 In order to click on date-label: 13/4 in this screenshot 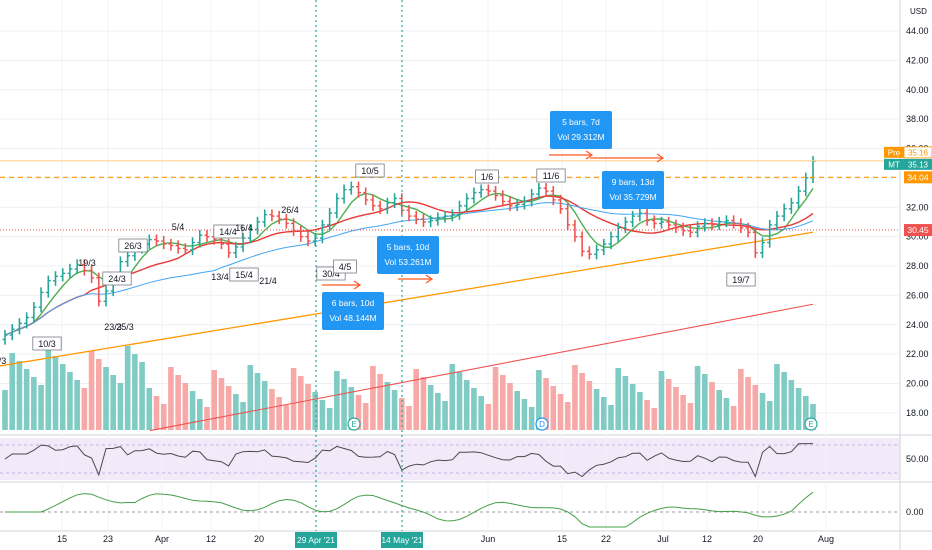, I will do `click(220, 277)`.